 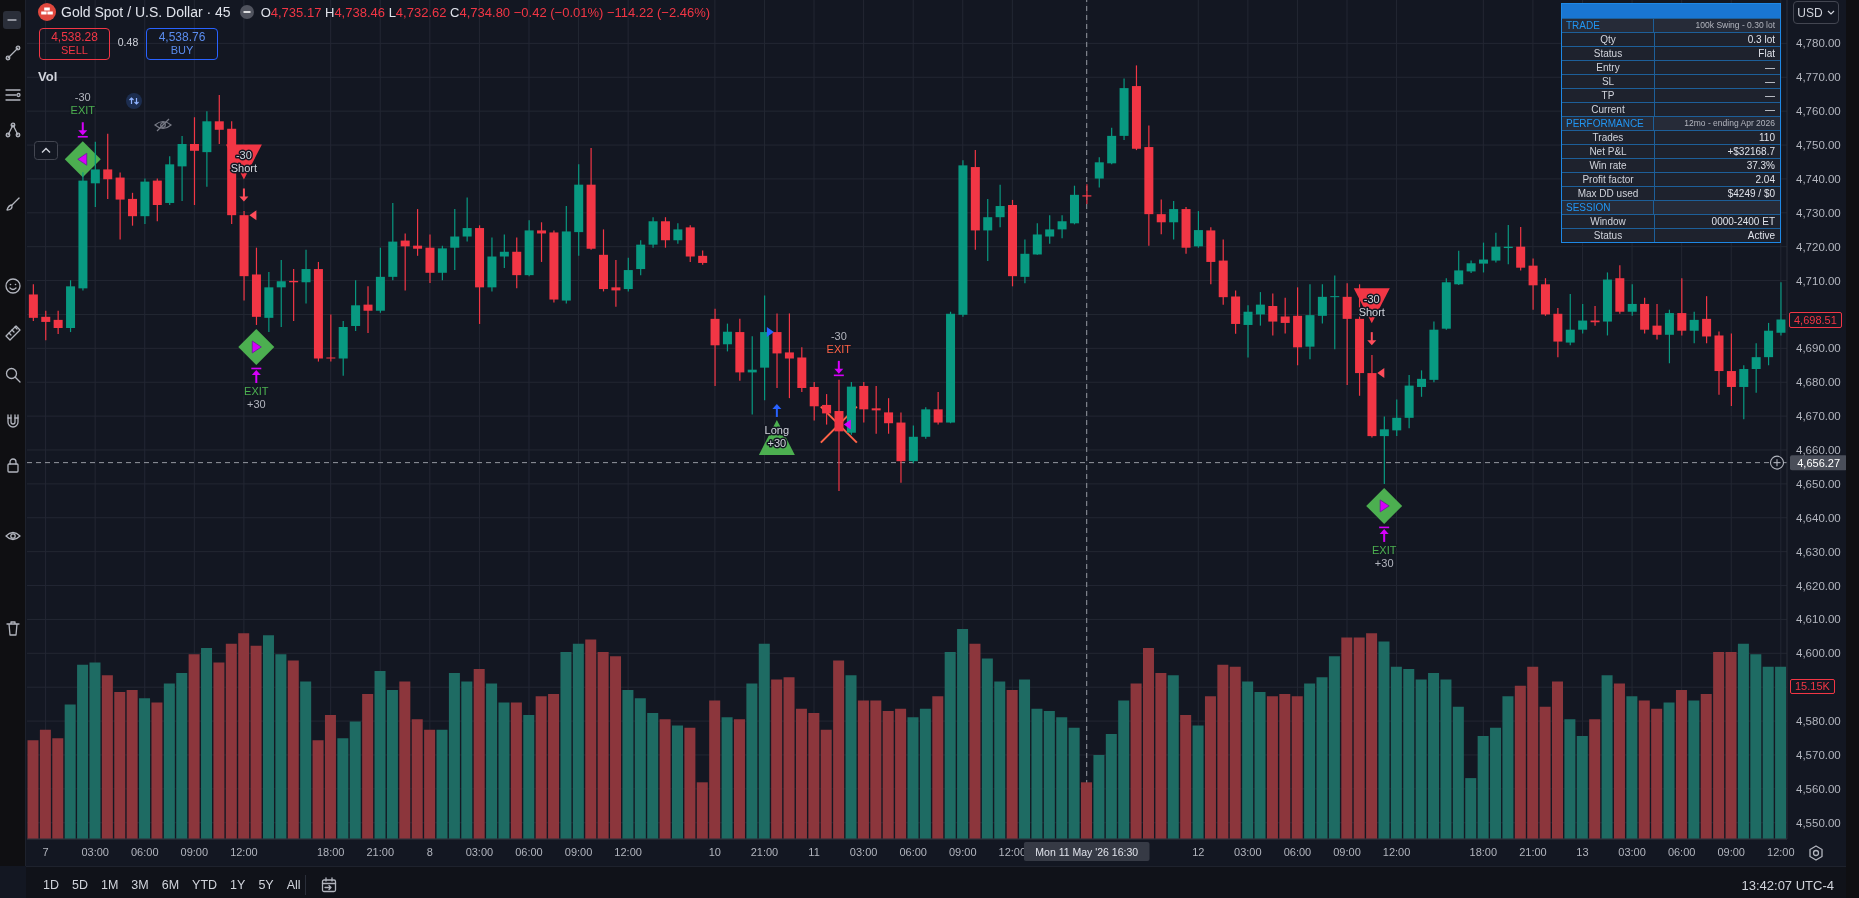 I want to click on candlestick, so click(x=33, y=302).